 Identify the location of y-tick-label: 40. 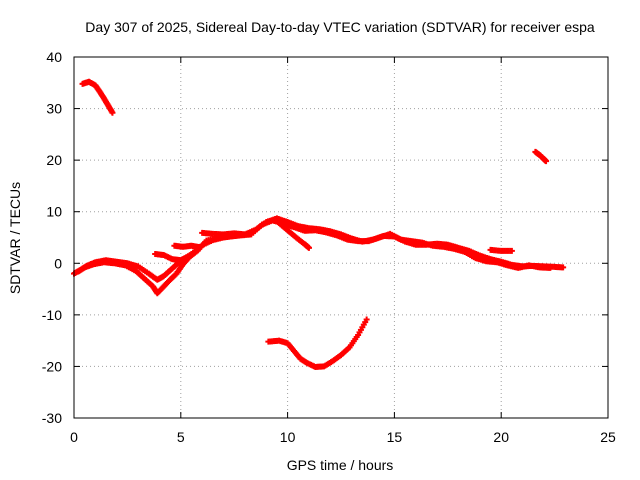
(54, 57).